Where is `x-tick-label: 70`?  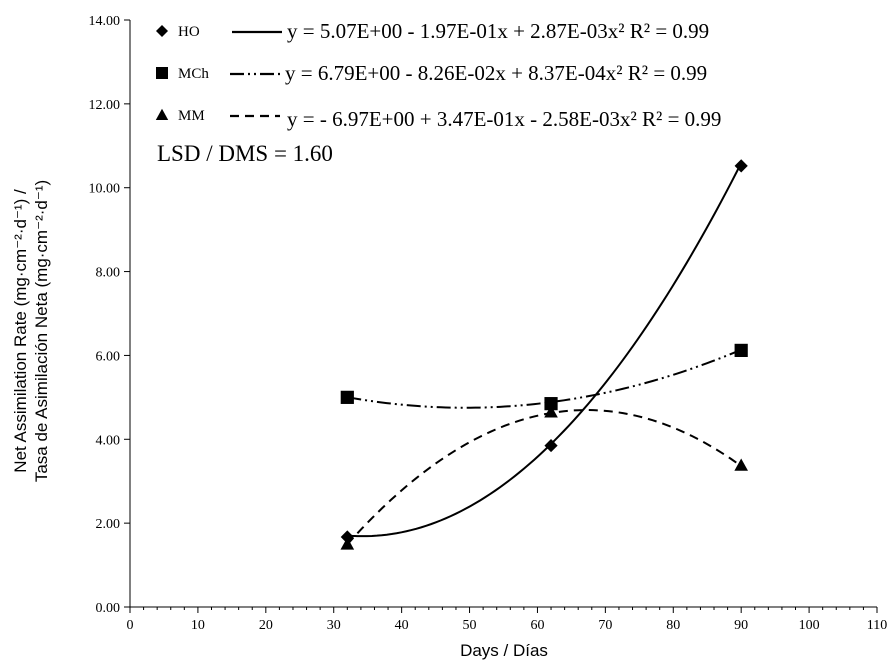 x-tick-label: 70 is located at coordinates (605, 625).